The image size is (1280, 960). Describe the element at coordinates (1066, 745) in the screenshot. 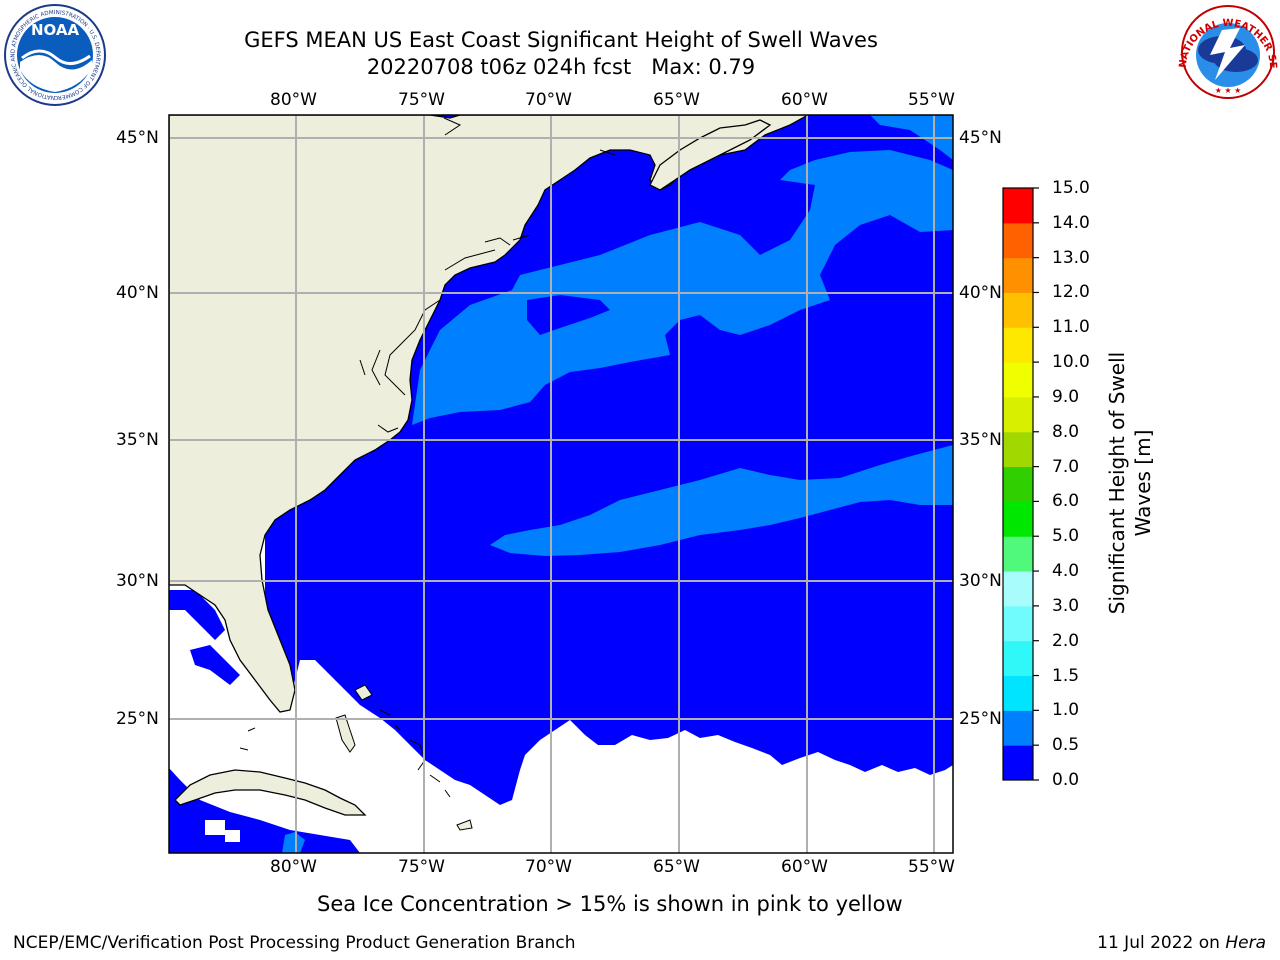

I see `colorbar-tick-label: 0.5` at that location.